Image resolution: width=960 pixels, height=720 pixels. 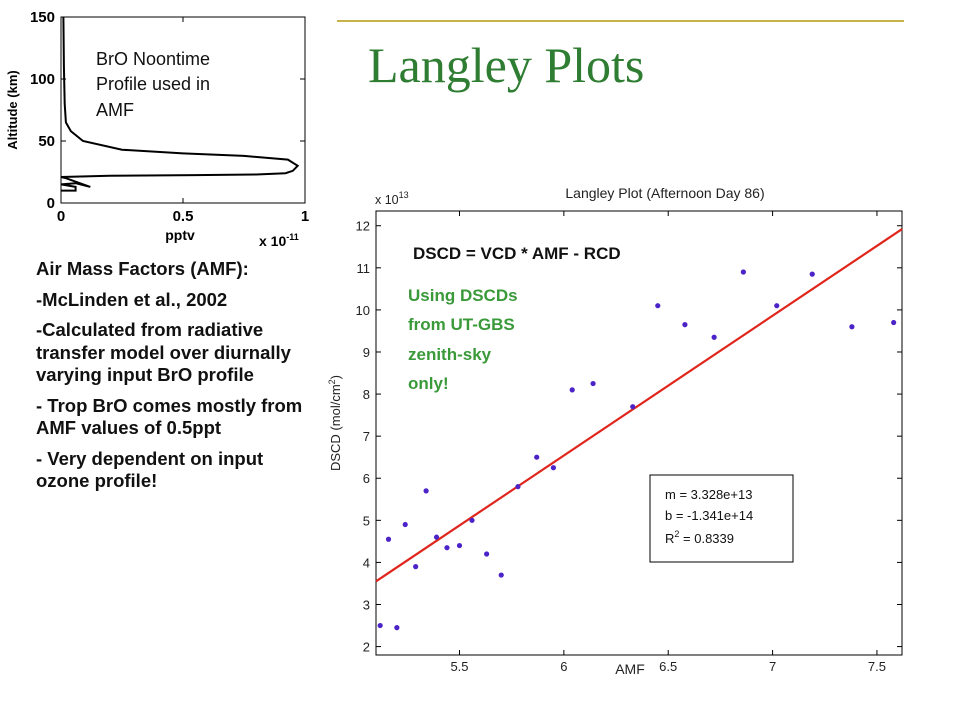 What do you see at coordinates (366, 436) in the screenshot?
I see `langley-y-tick-label: 7` at bounding box center [366, 436].